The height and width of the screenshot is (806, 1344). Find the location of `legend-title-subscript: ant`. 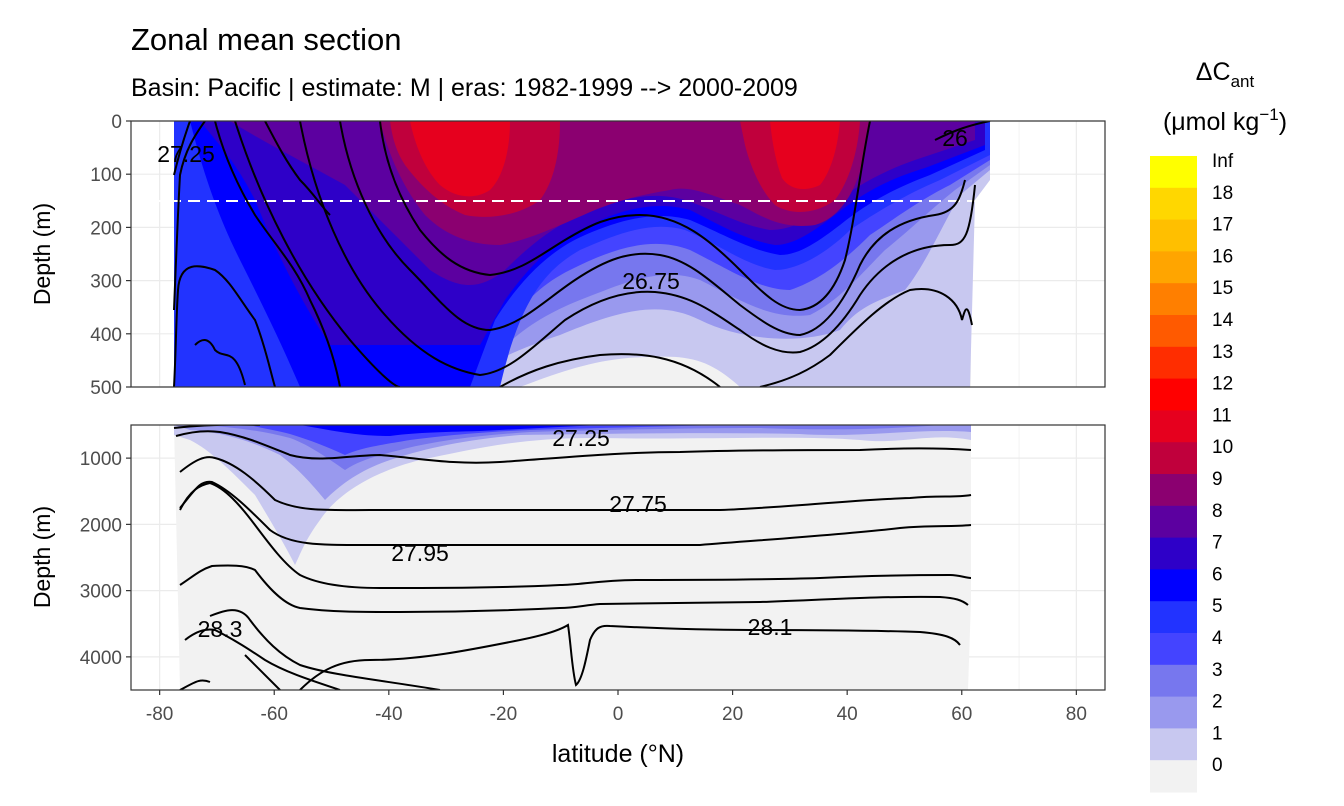

legend-title-subscript: ant is located at coordinates (1243, 81).